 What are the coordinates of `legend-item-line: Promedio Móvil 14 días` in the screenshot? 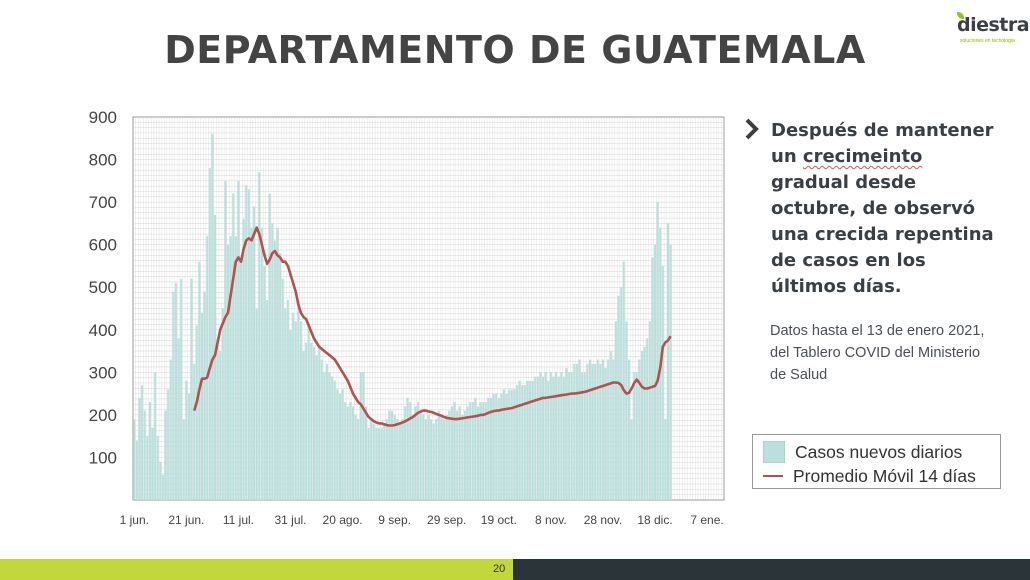 It's located at (869, 476).